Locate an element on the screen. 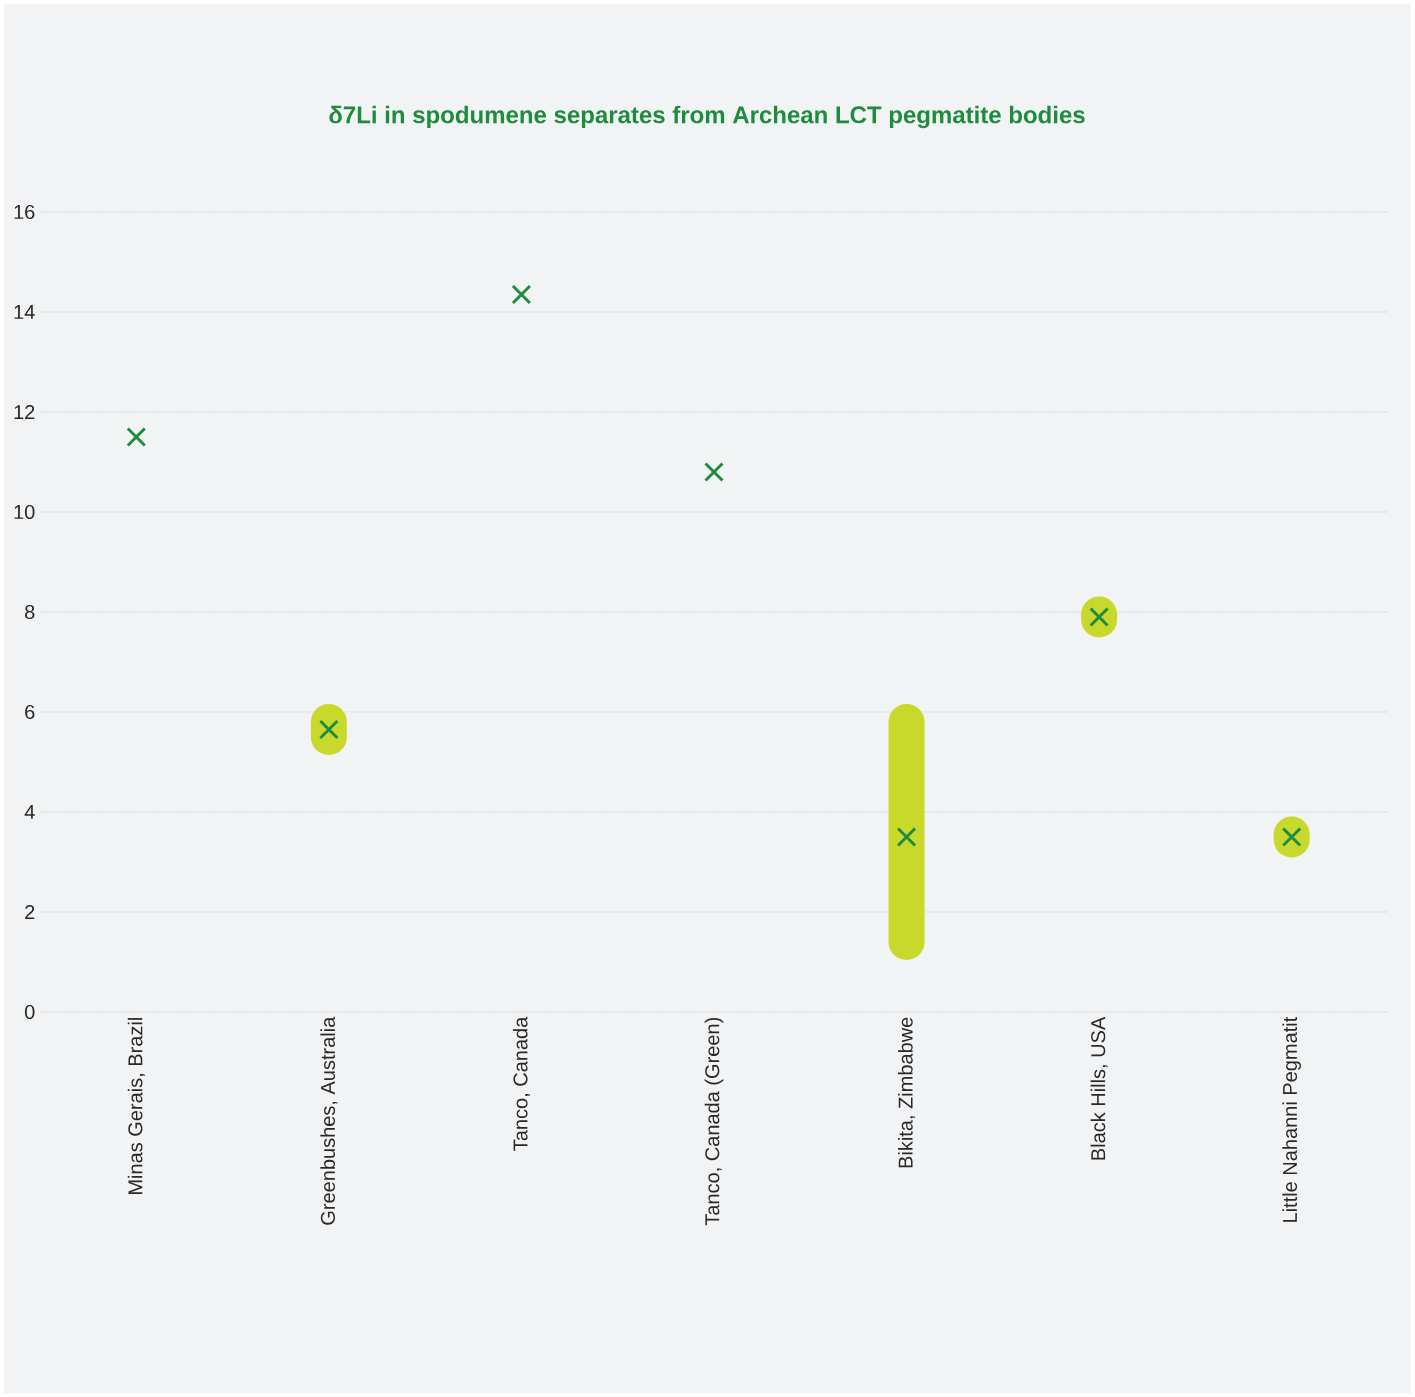  y-tick-label: 0 is located at coordinates (29, 1012).